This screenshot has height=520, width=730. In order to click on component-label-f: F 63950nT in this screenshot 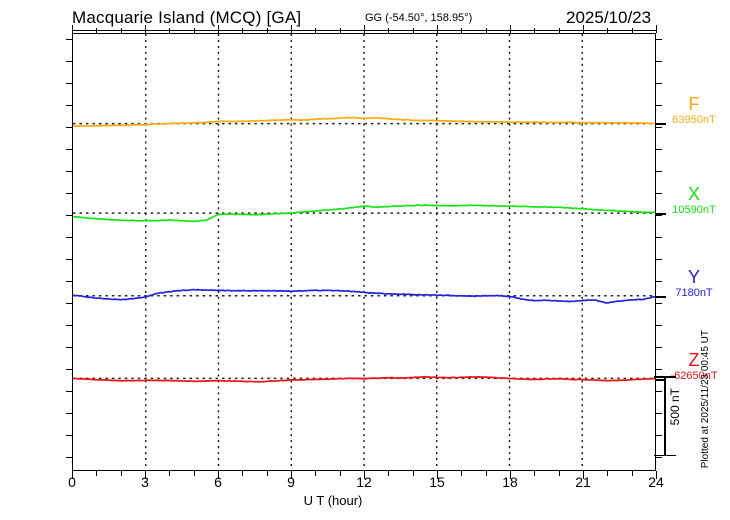, I will do `click(694, 111)`.